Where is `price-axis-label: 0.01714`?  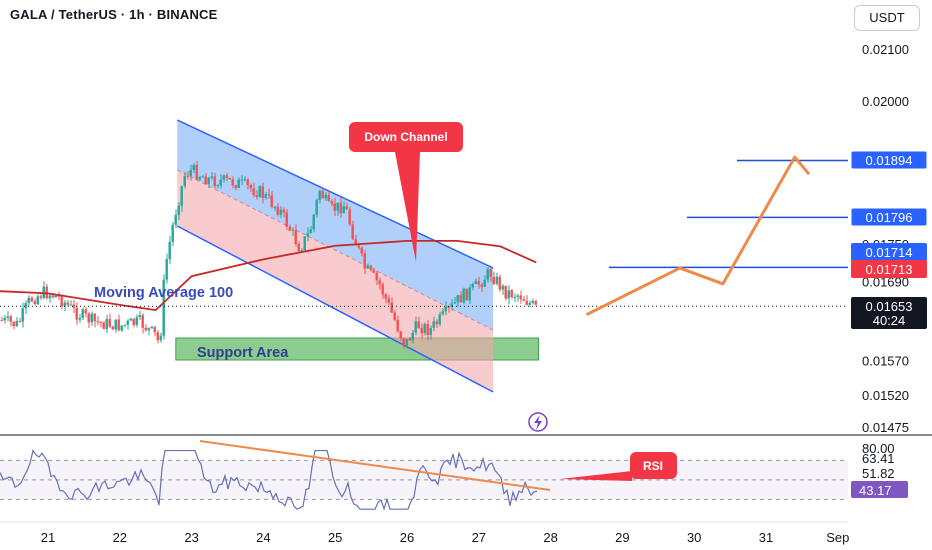
price-axis-label: 0.01714 is located at coordinates (889, 252).